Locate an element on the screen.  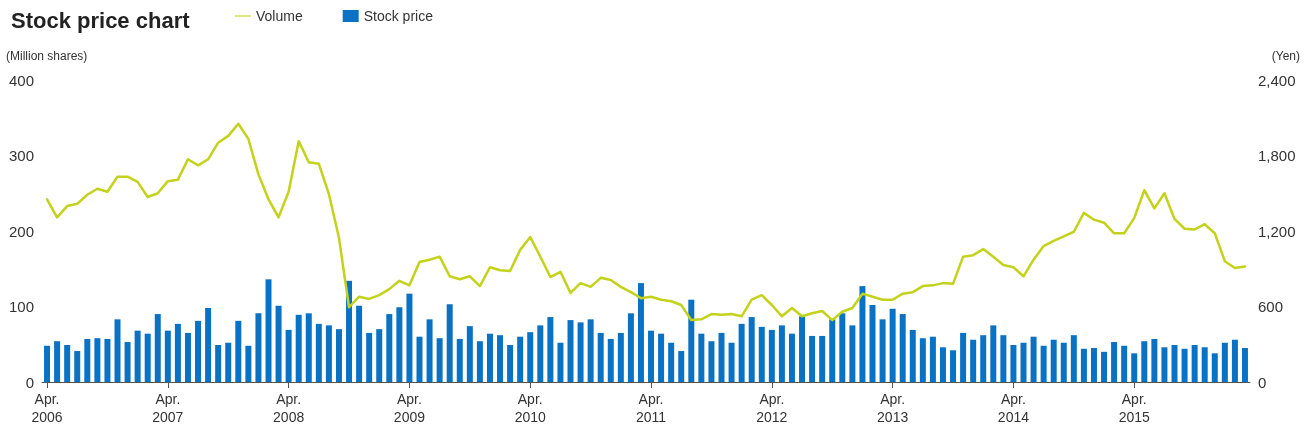
y-tick-label: 0 is located at coordinates (29, 382).